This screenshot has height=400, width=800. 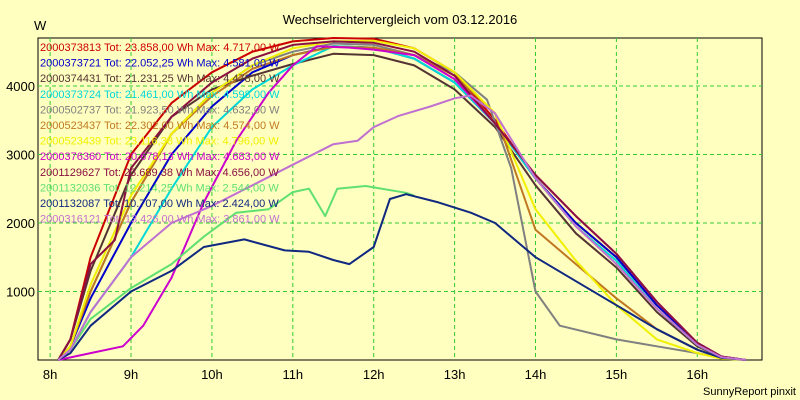 What do you see at coordinates (212, 374) in the screenshot?
I see `x-tick-label: 10h` at bounding box center [212, 374].